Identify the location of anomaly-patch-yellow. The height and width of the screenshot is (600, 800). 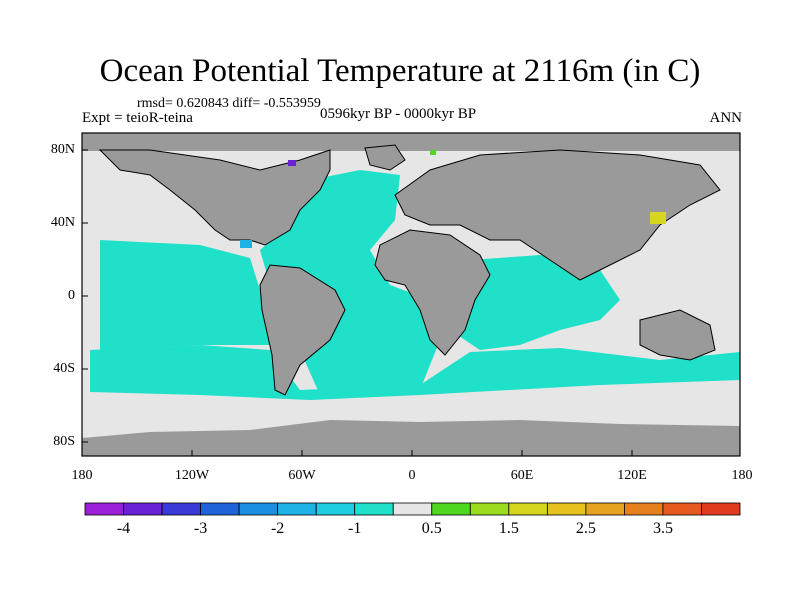
(658, 218).